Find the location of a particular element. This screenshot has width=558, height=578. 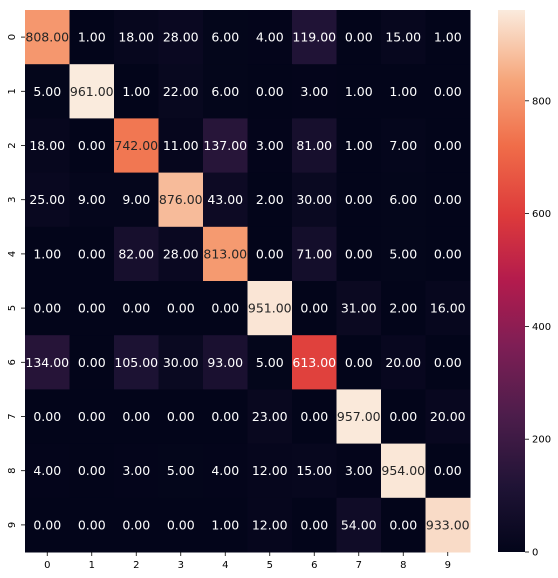

x-tick-label: 8 is located at coordinates (403, 565).